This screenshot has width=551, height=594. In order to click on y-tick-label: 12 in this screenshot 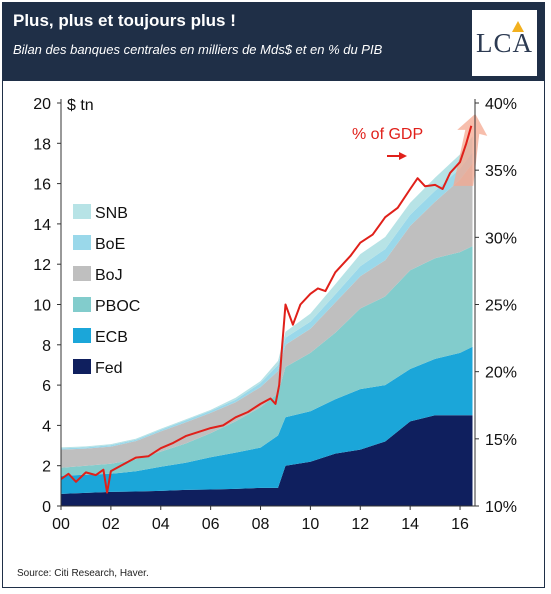, I will do `click(42, 265)`.